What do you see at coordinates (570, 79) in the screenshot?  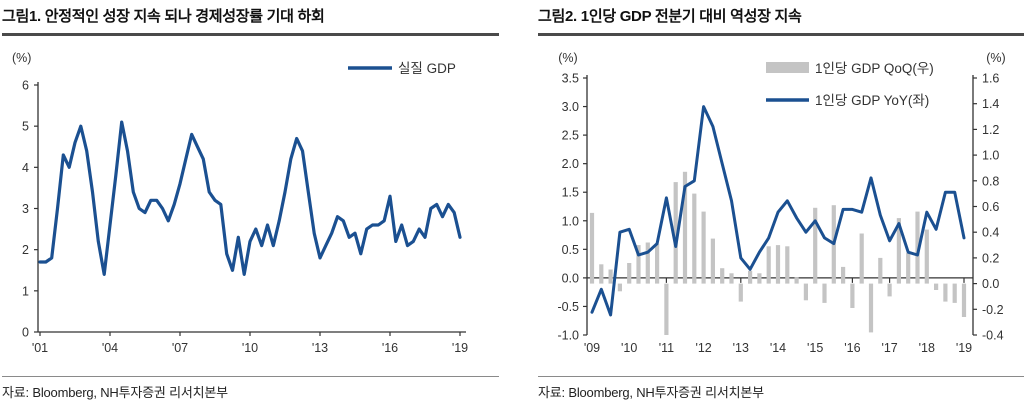 I see `svg-text: 3.5` at bounding box center [570, 79].